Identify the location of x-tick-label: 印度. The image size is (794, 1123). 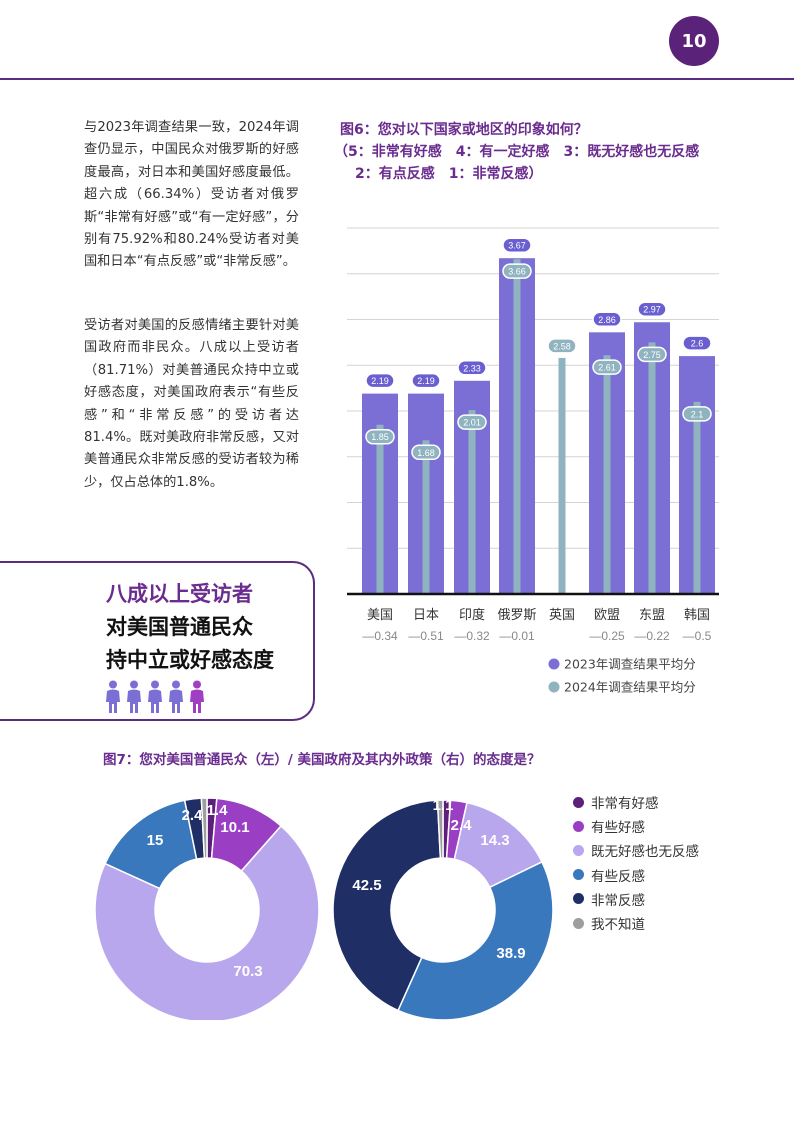
(472, 615).